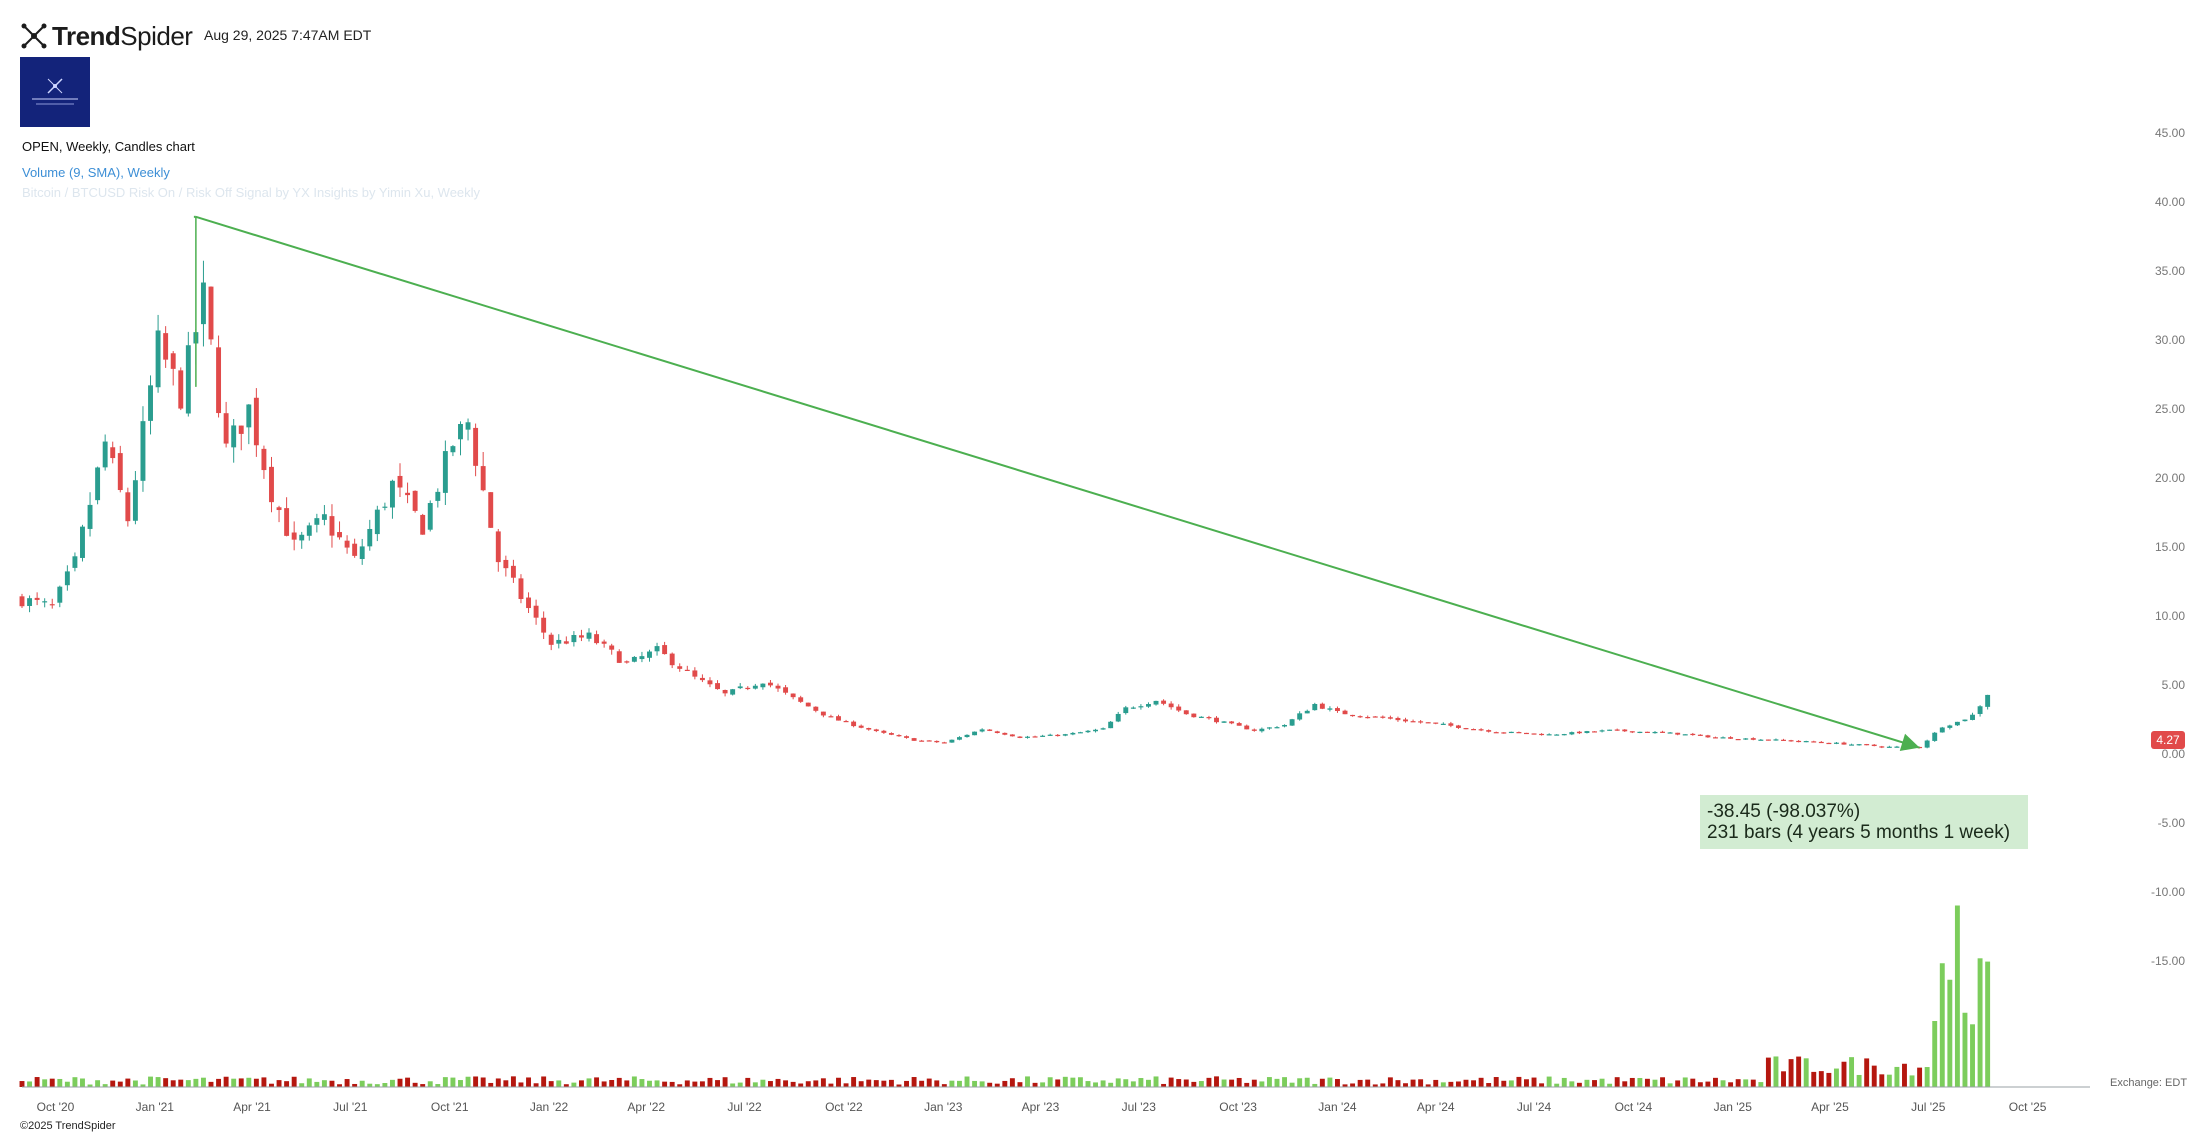 The width and height of the screenshot is (2207, 1134). I want to click on chart-legend-volume: Volume (9, SMA), Weekly, so click(96, 172).